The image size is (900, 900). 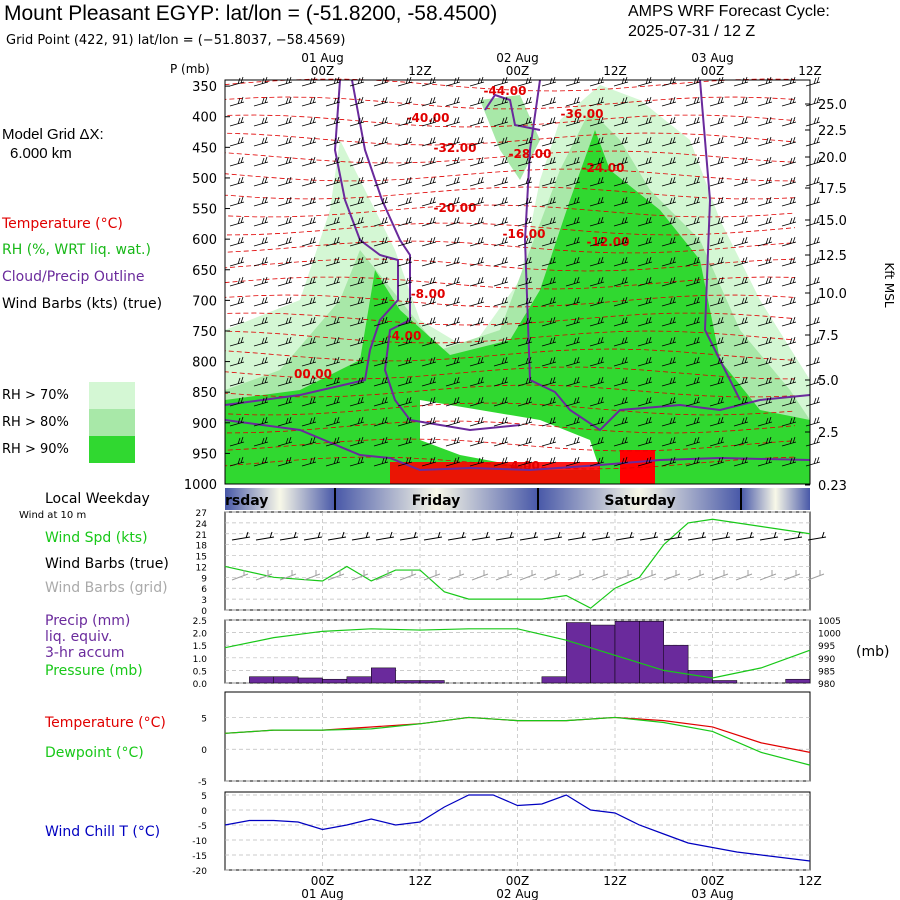 I want to click on legend-rh: RH (%, WRT liq. wat.), so click(x=76, y=250).